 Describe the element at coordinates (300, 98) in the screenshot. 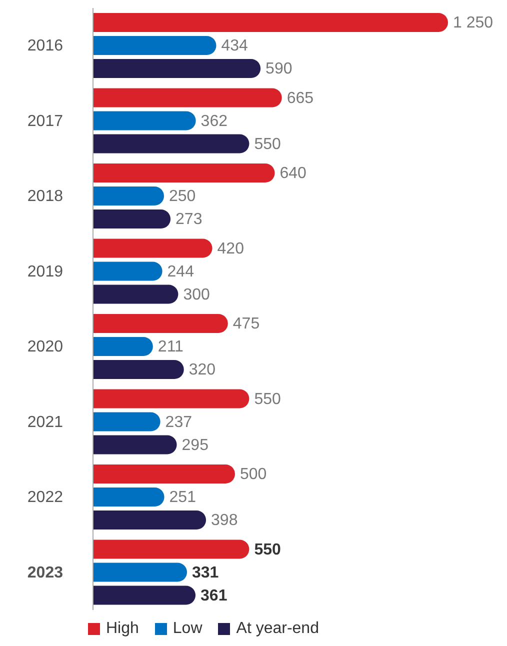

I see `data-label: 665` at that location.